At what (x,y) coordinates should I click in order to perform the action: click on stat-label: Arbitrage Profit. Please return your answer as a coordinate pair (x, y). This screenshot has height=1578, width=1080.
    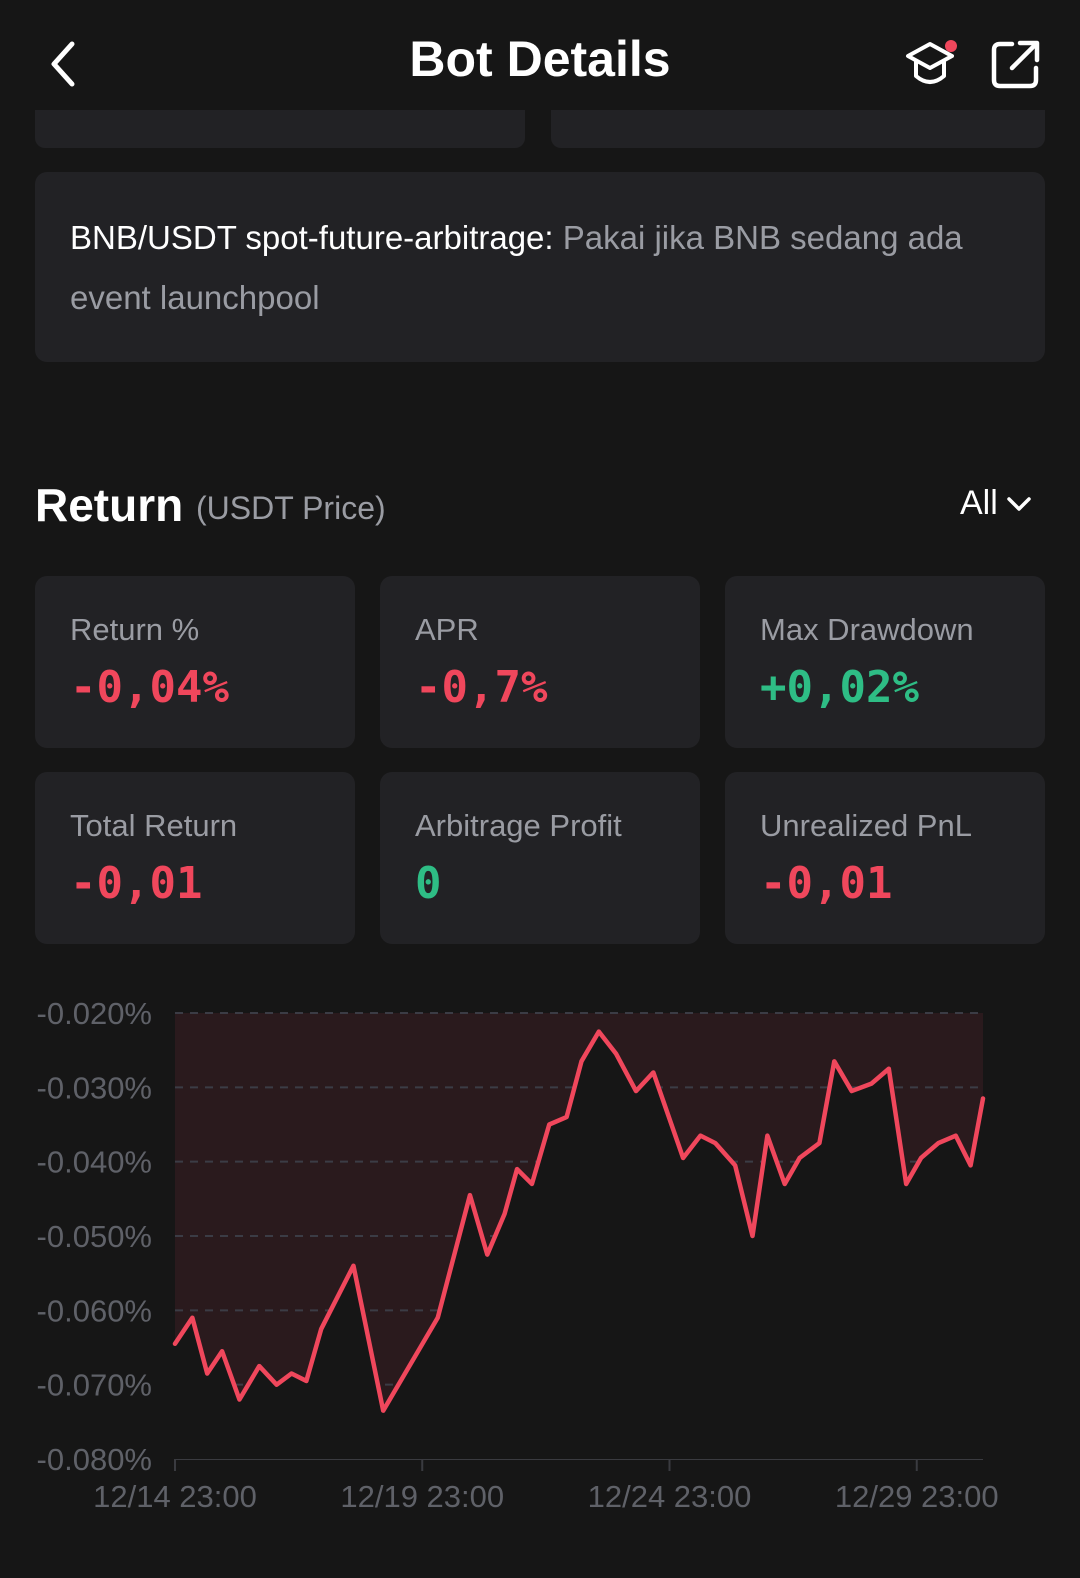
    Looking at the image, I should click on (518, 825).